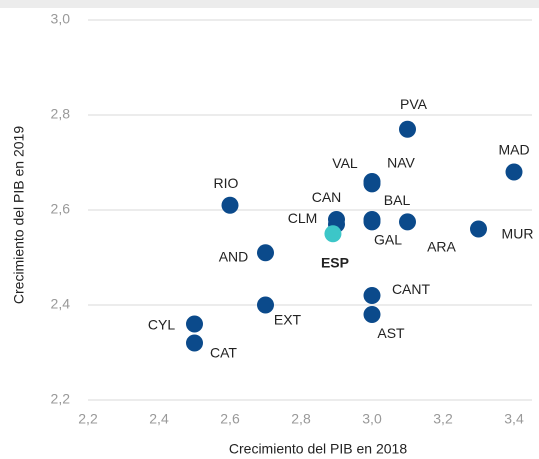  Describe the element at coordinates (411, 289) in the screenshot. I see `point-label: CANT` at that location.